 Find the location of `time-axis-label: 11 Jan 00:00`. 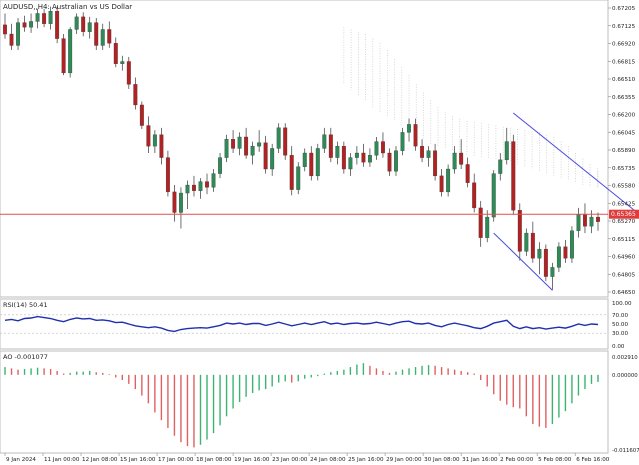

time-axis-label: 11 Jan 00:00 is located at coordinates (62, 460).